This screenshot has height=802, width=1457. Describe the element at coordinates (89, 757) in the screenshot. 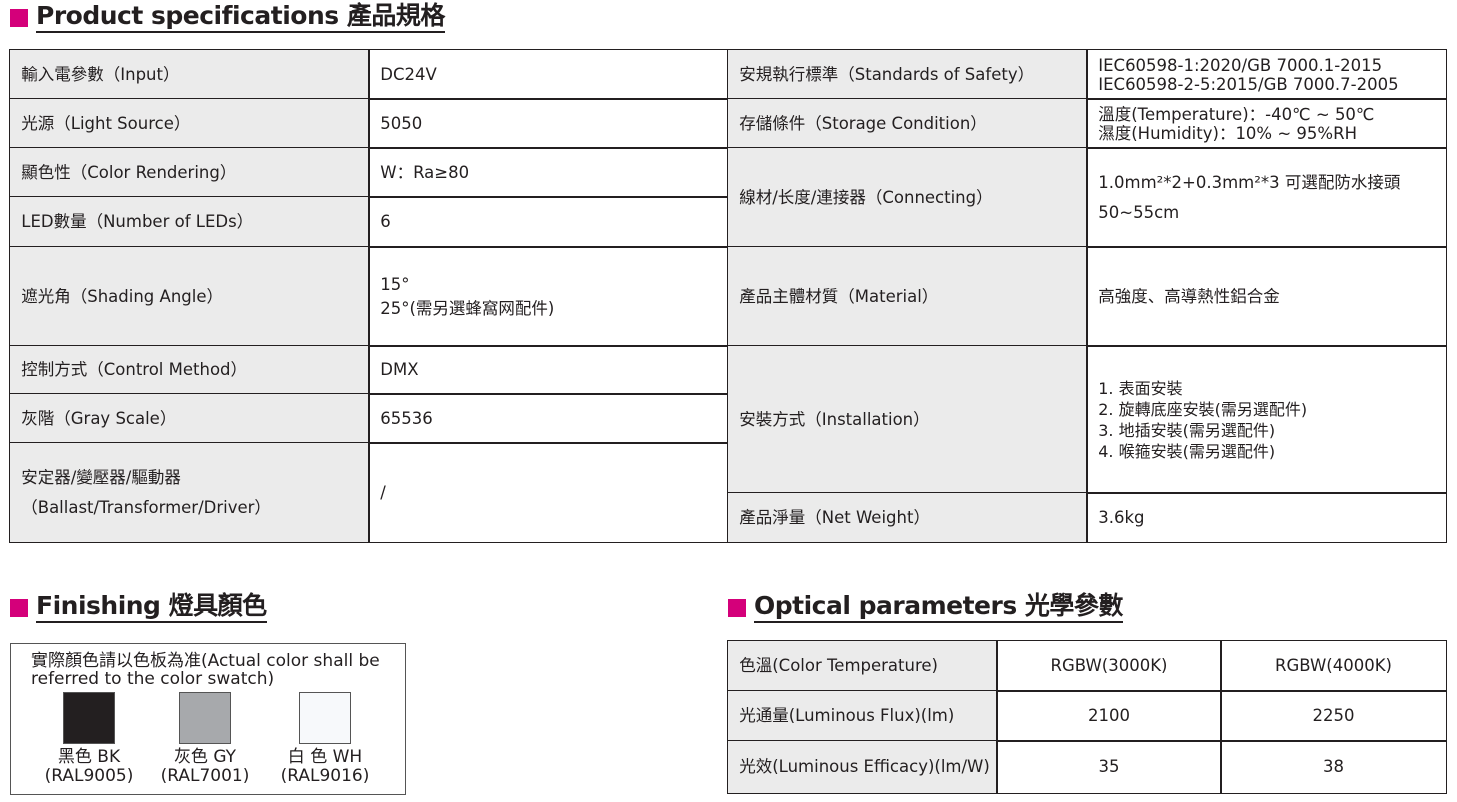

I see `swatch-name: 黑色 BK` at that location.